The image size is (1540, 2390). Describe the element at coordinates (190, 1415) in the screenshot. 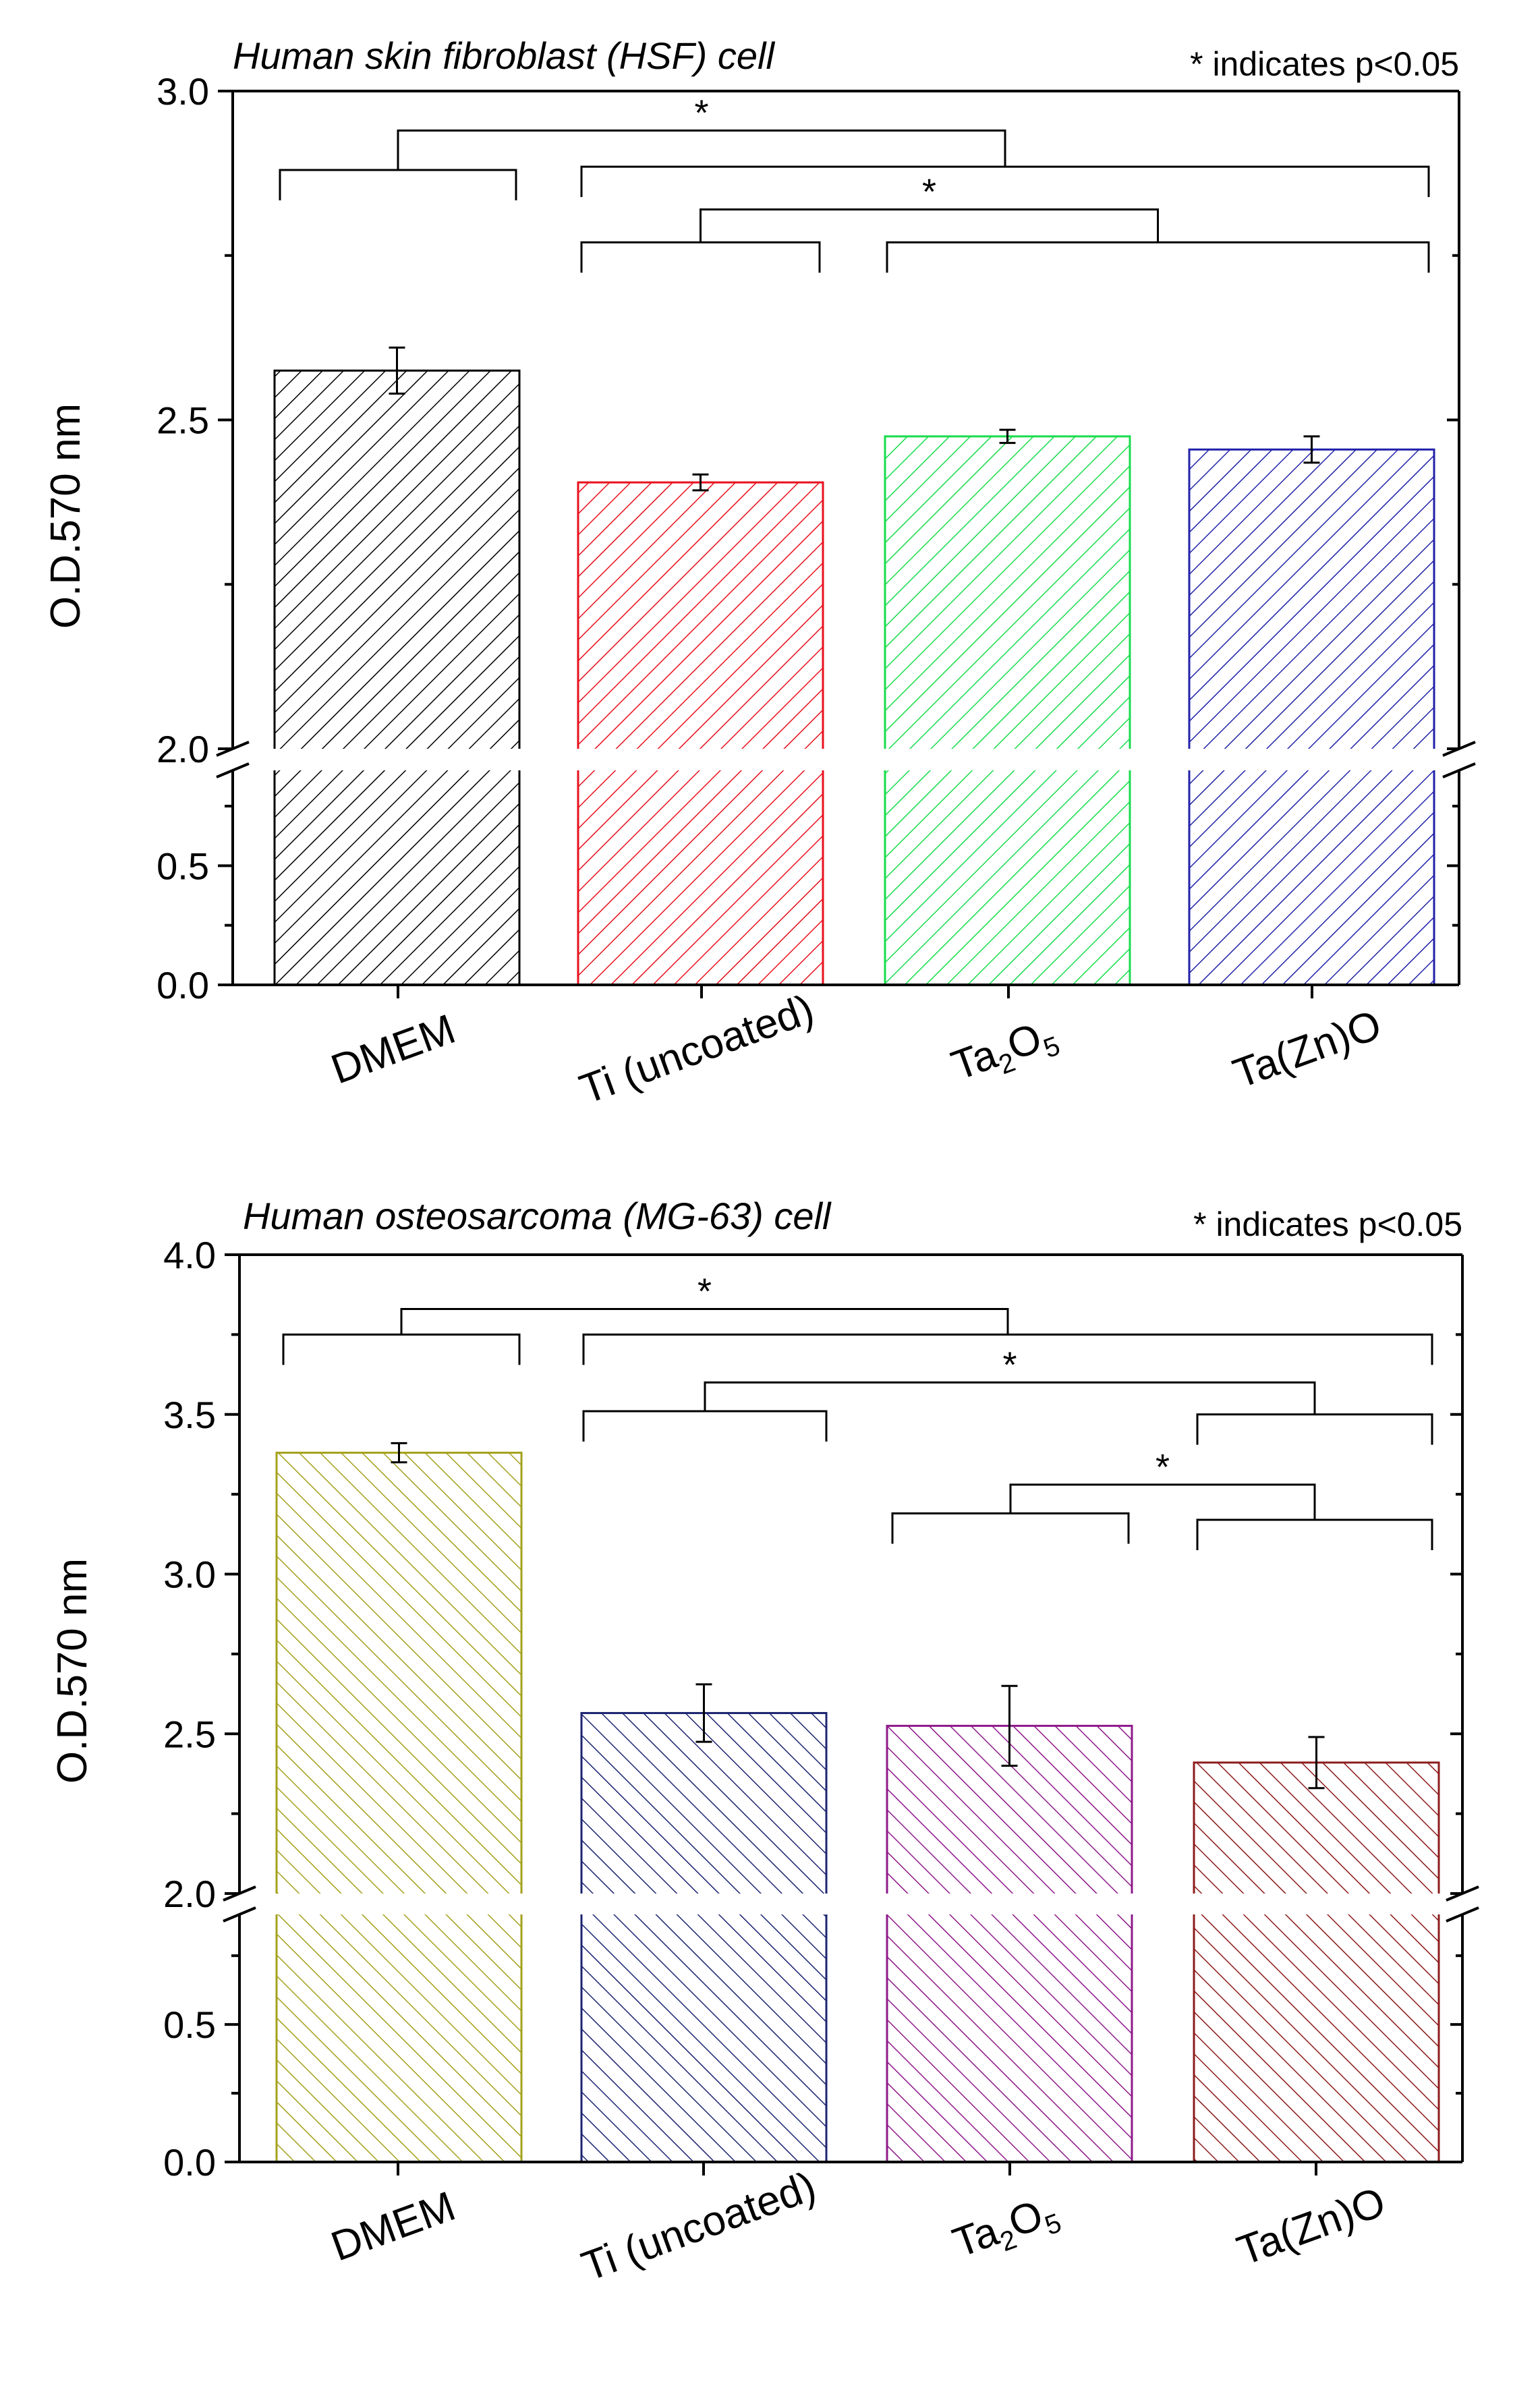

I see `y-tick-label: 3.5` at that location.